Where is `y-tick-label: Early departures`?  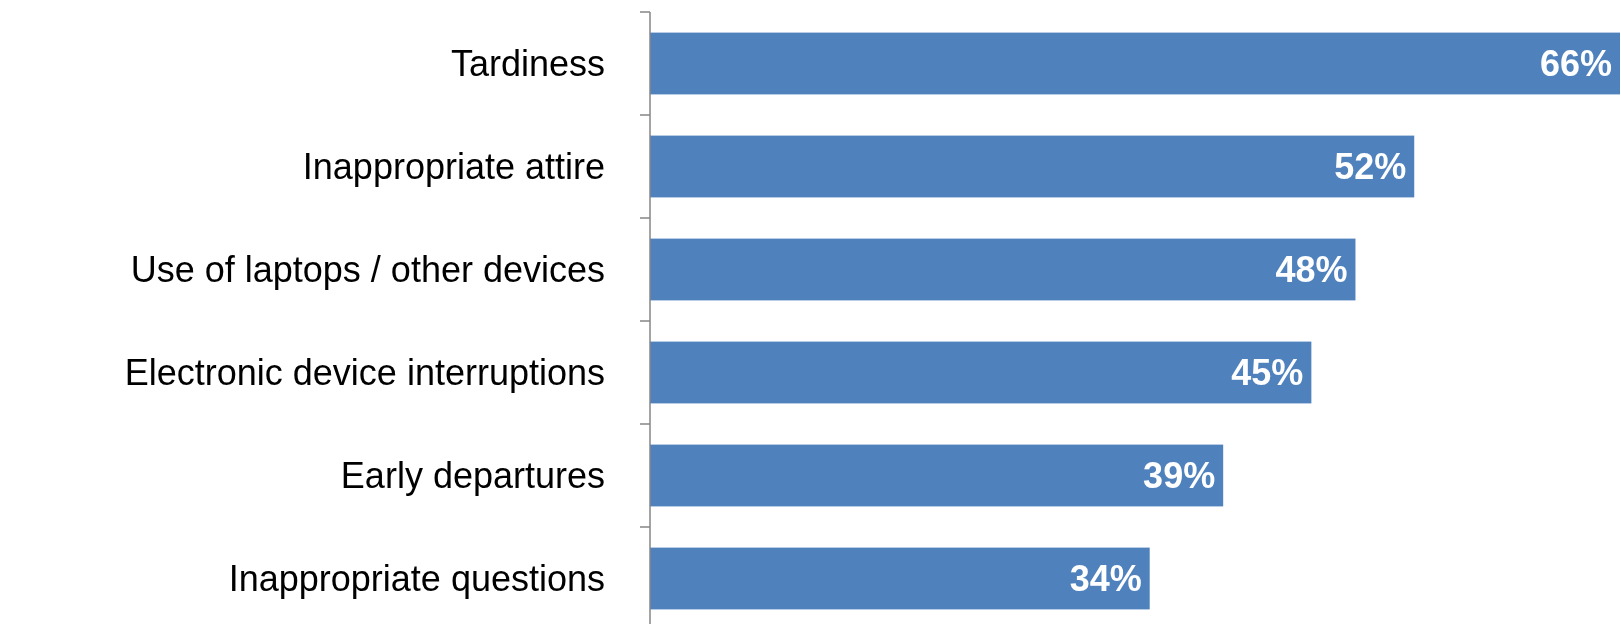
y-tick-label: Early departures is located at coordinates (472, 476).